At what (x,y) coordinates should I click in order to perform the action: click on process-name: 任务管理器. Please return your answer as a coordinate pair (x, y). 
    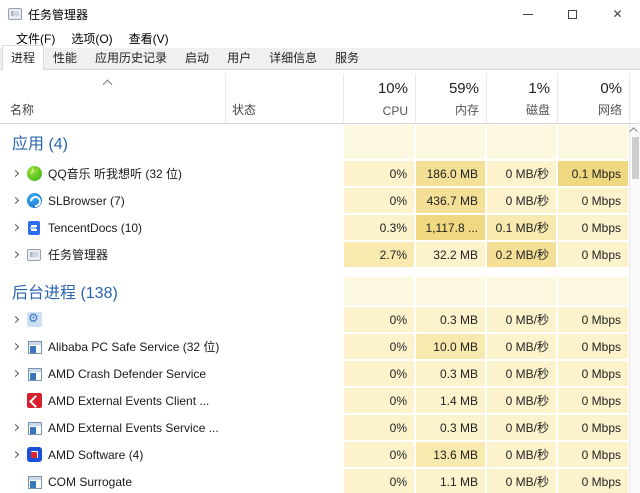
    Looking at the image, I should click on (78, 255).